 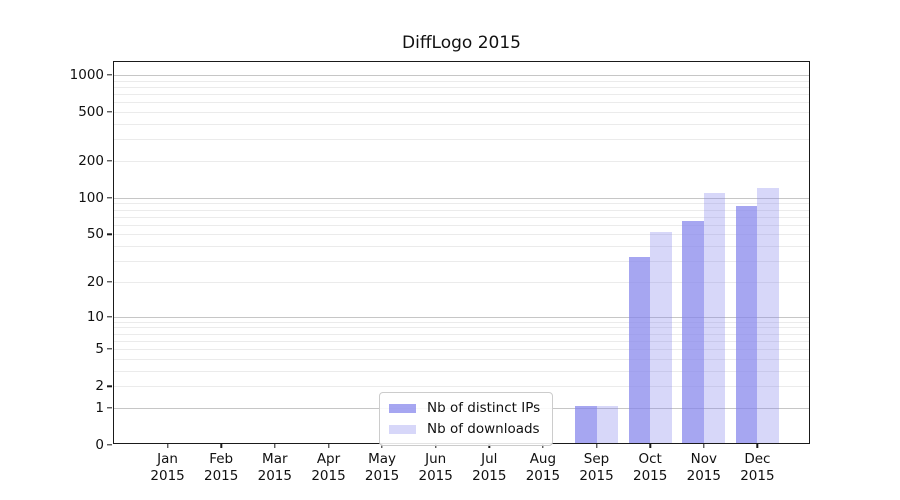 I want to click on legend-swatch-nb-of-downloads, so click(x=402, y=429).